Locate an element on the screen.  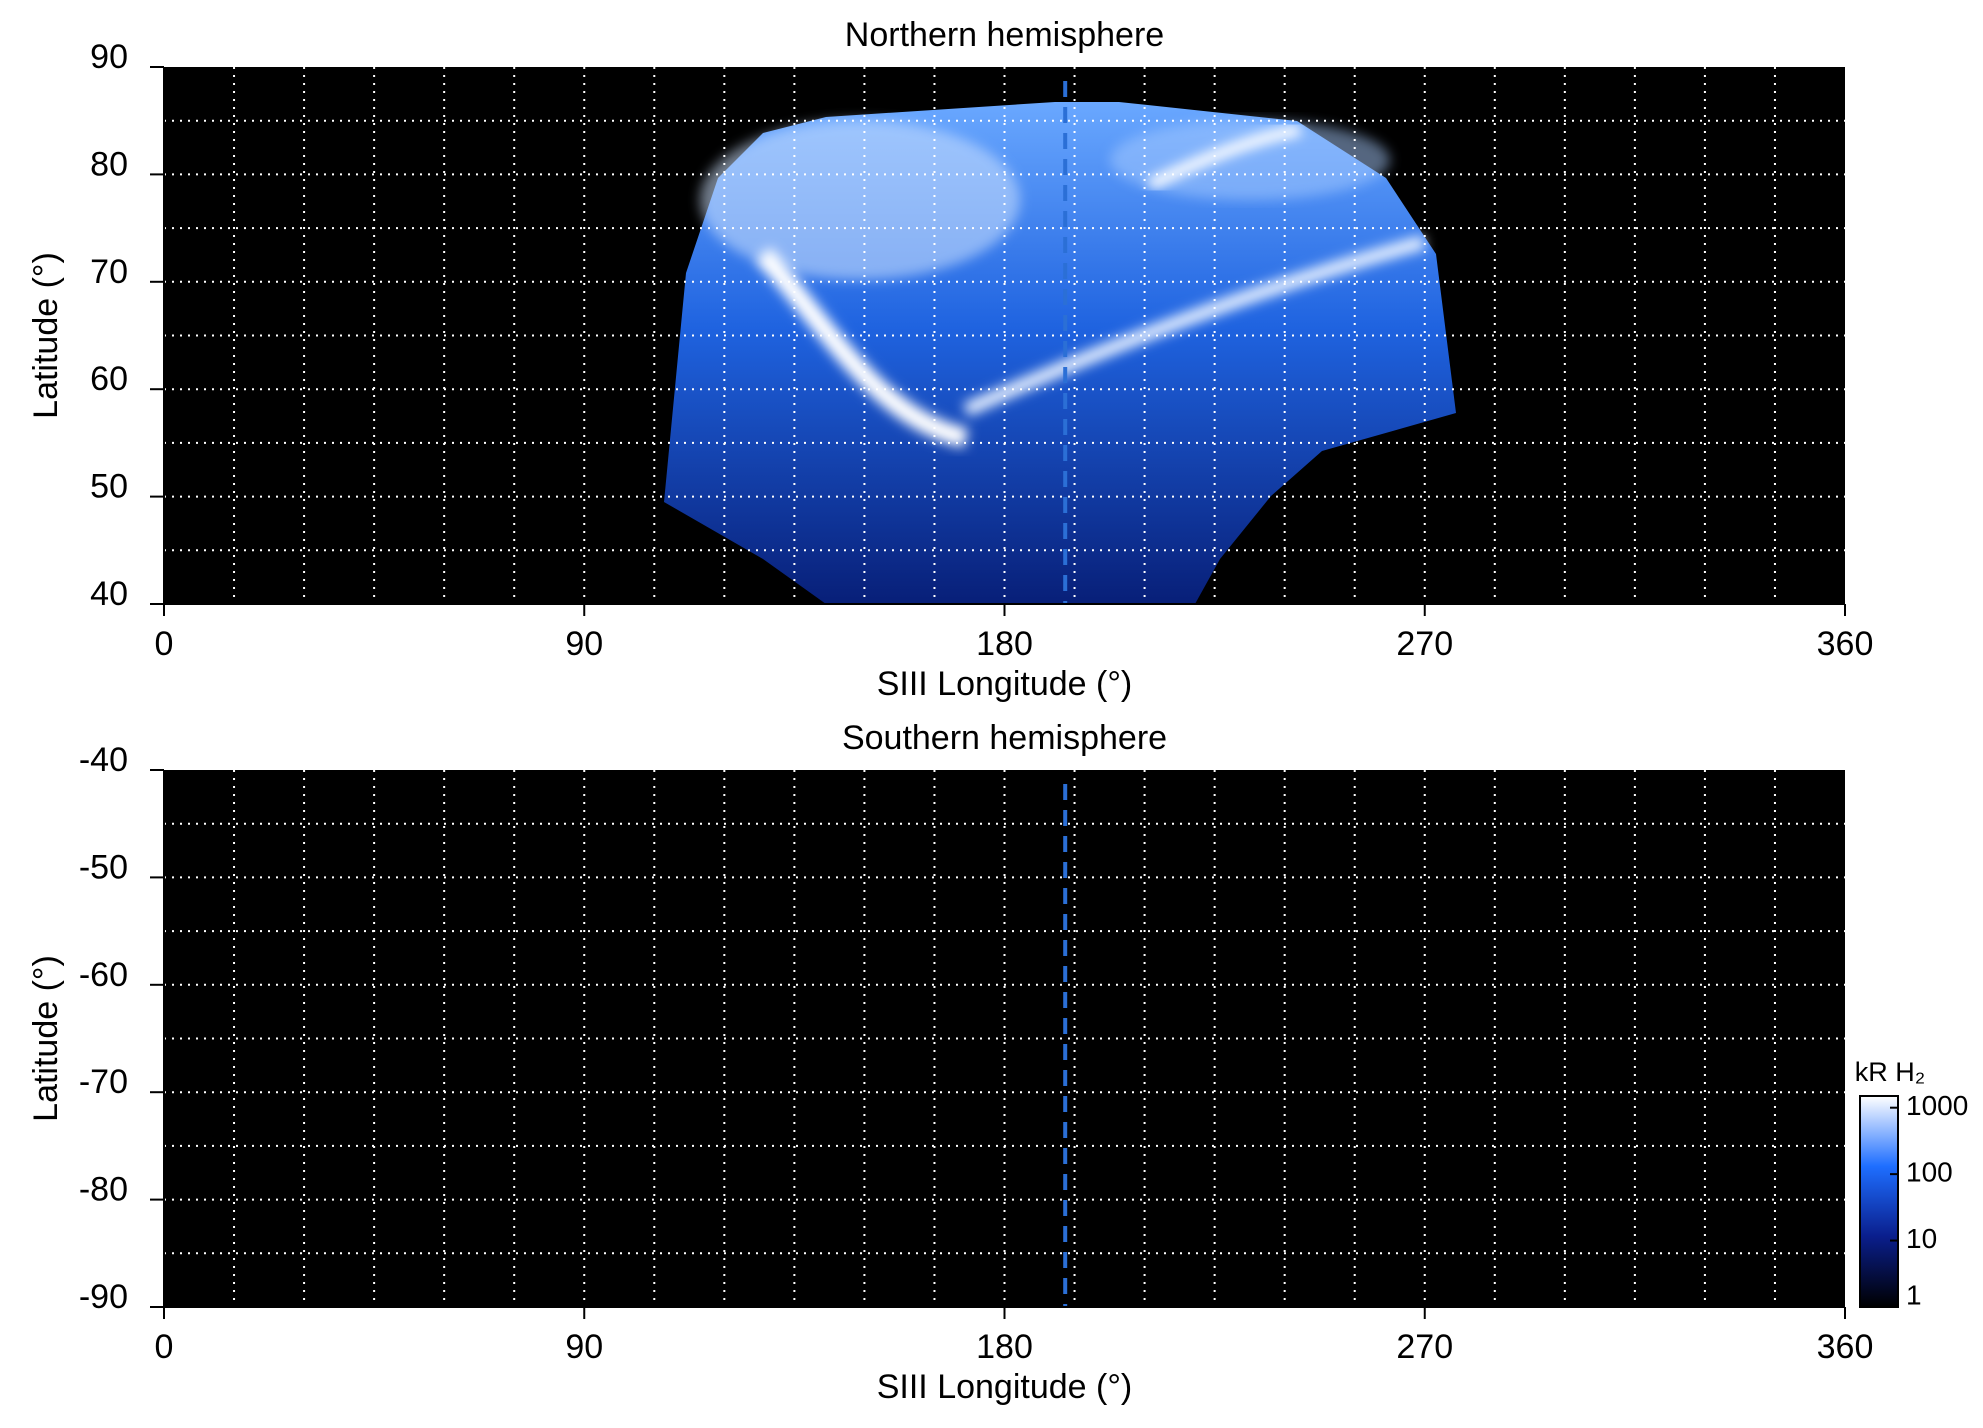
colorbar-label: kR H₂ is located at coordinates (1890, 1072).